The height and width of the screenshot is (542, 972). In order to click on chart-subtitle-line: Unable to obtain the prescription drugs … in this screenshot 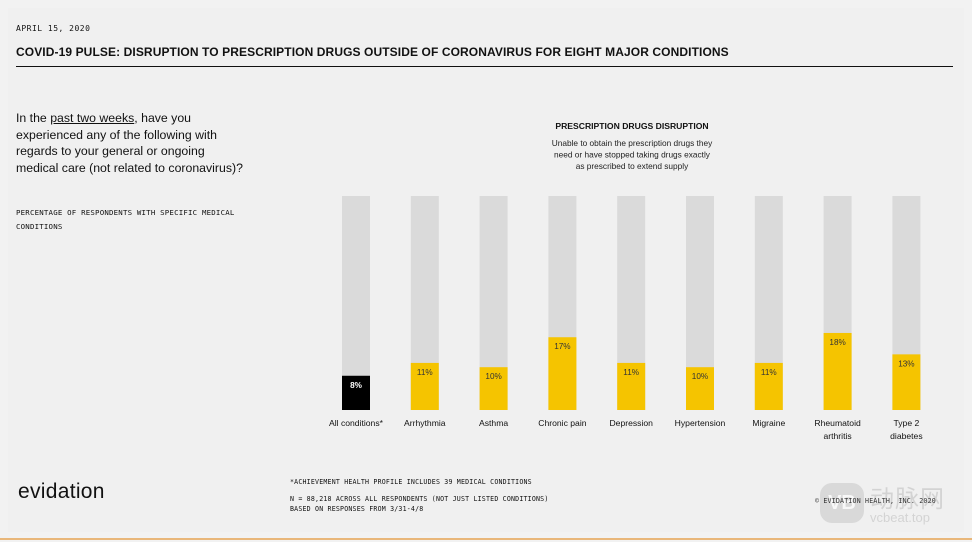, I will do `click(632, 143)`.